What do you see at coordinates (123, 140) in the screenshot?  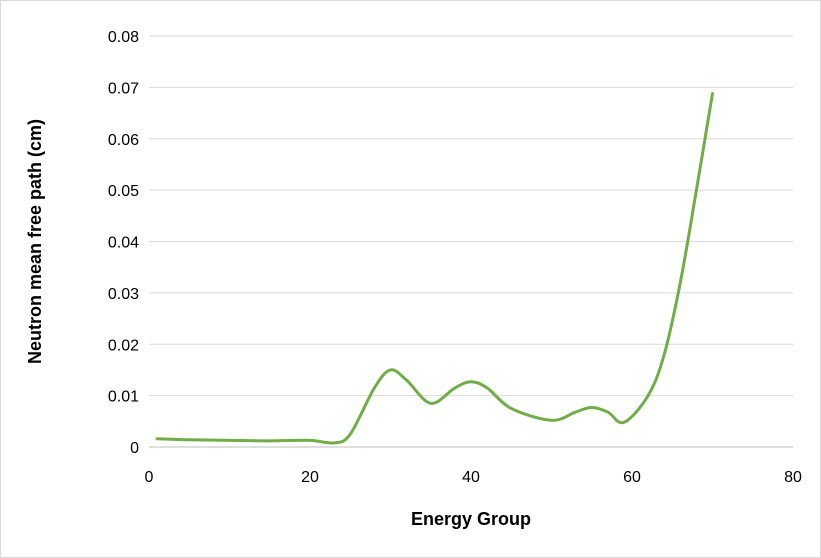 I see `y-tick-label: 0.06` at bounding box center [123, 140].